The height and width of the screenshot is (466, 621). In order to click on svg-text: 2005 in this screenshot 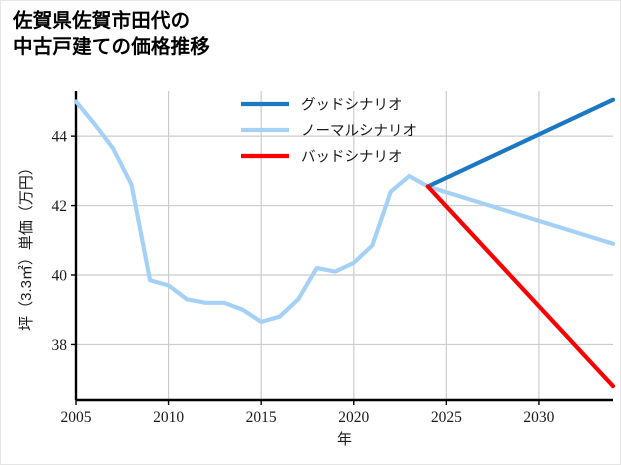, I will do `click(76, 417)`.